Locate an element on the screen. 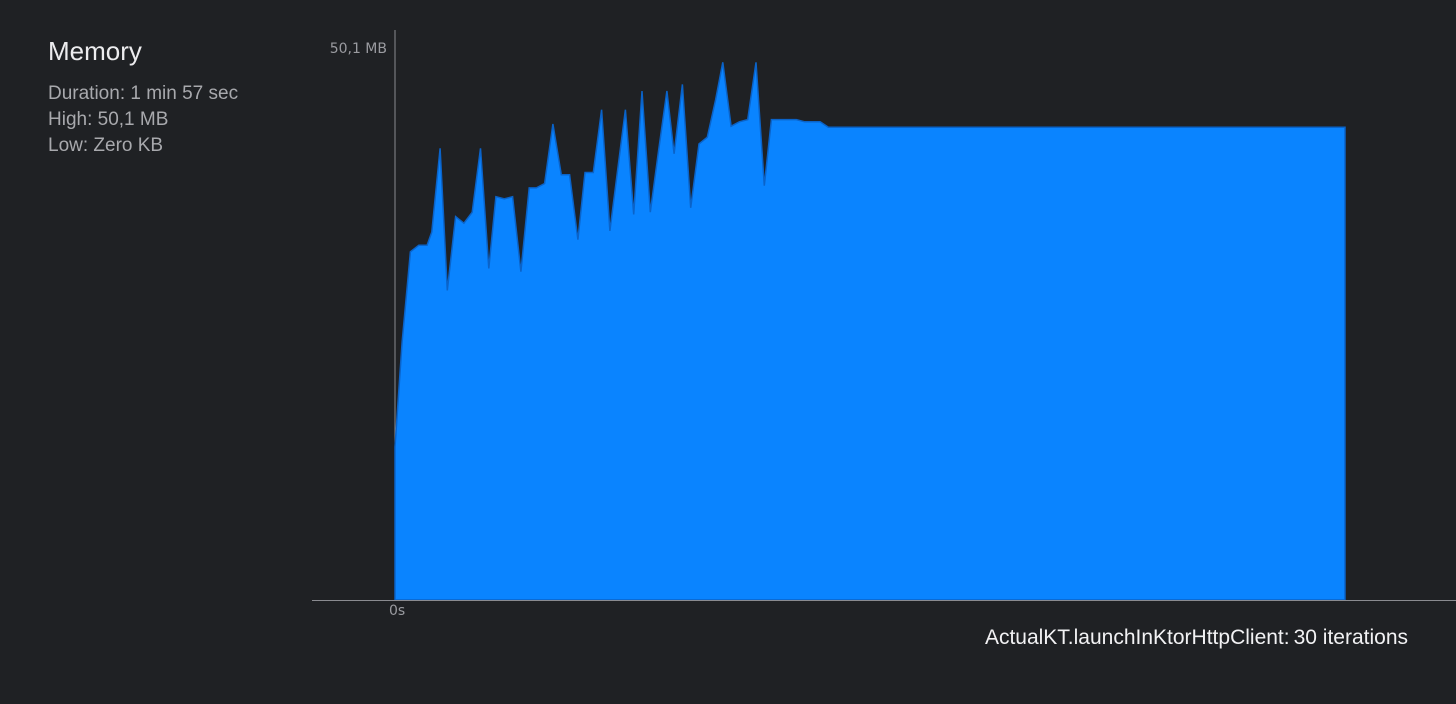 Image resolution: width=1456 pixels, height=704 pixels. duration-text: Duration: 1 min 57 sec is located at coordinates (143, 93).